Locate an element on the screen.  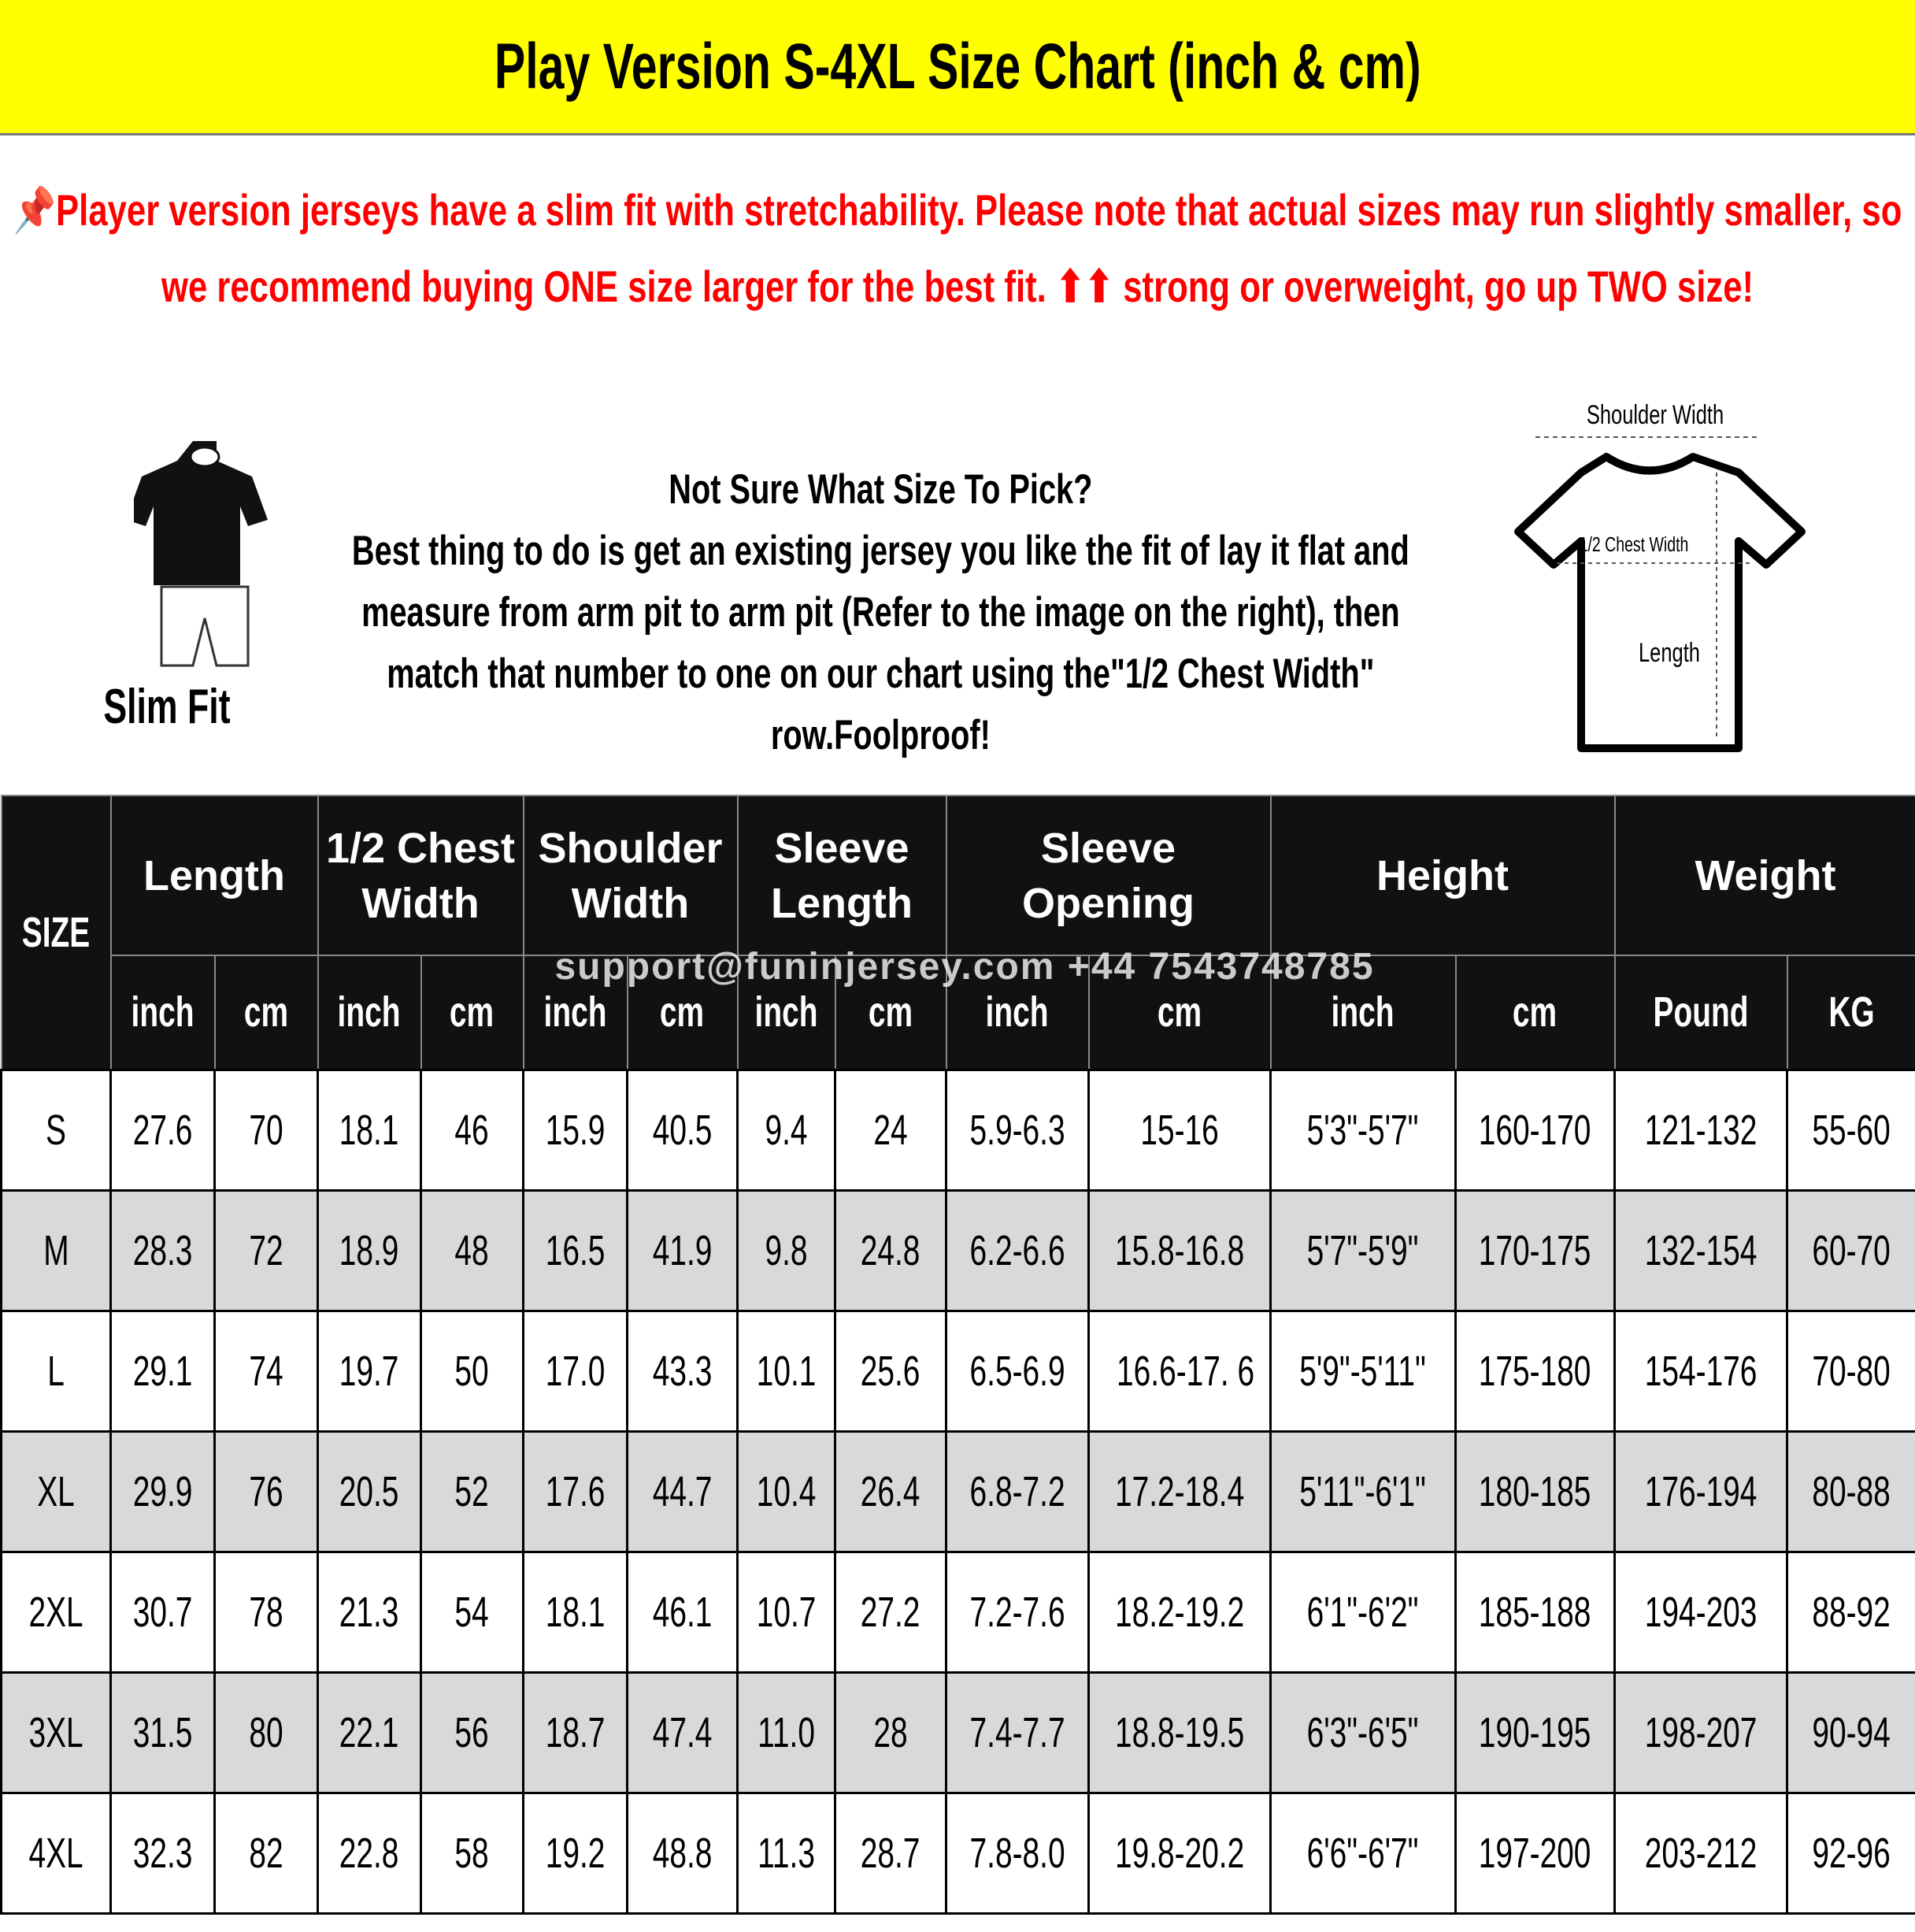
cell: 27.6 is located at coordinates (162, 1130).